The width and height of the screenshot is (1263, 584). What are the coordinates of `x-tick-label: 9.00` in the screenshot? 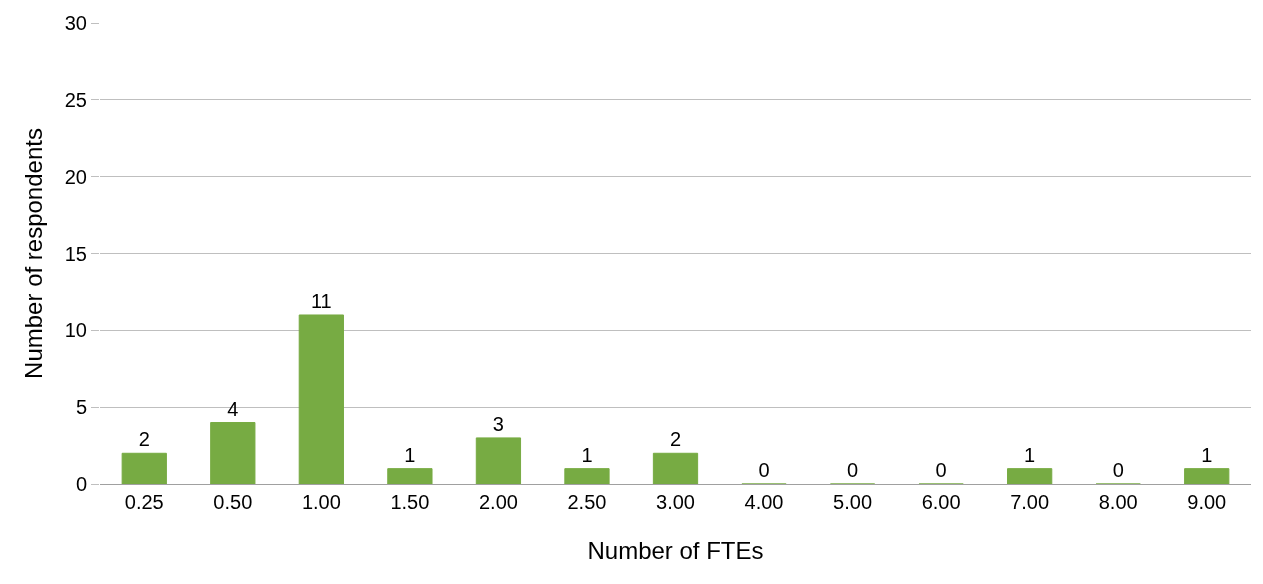 It's located at (1207, 502).